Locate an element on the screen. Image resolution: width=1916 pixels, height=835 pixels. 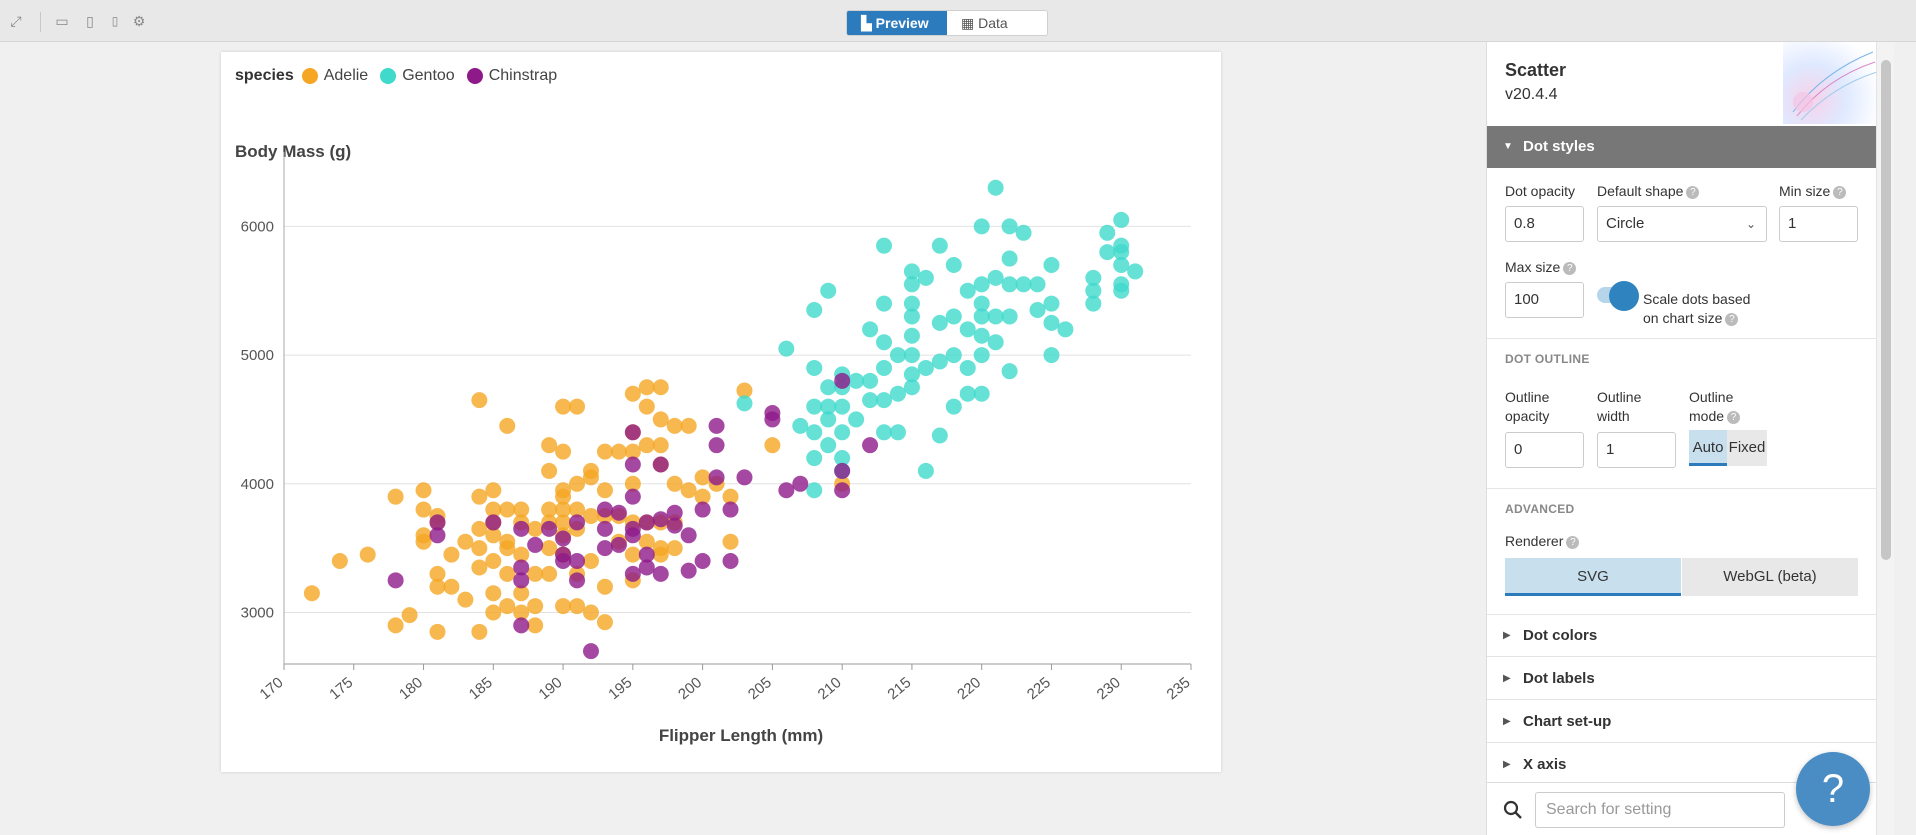
x-tick-label: 225 is located at coordinates (1039, 688).